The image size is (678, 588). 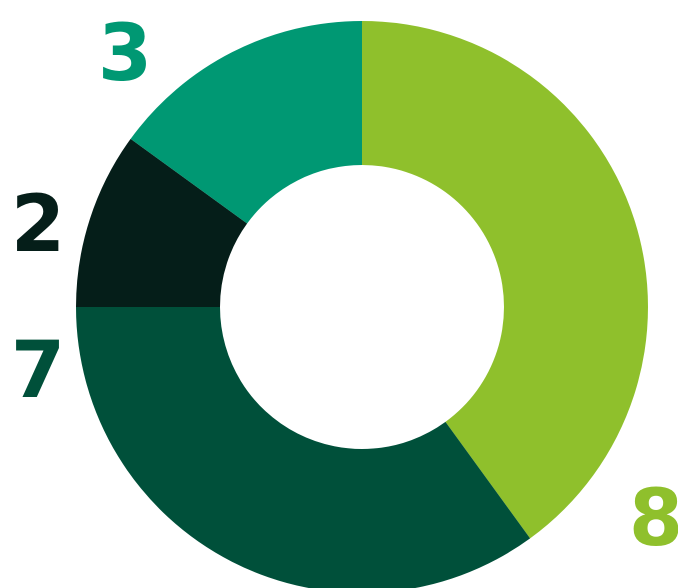 I want to click on slice-label-8: 8, so click(x=653, y=519).